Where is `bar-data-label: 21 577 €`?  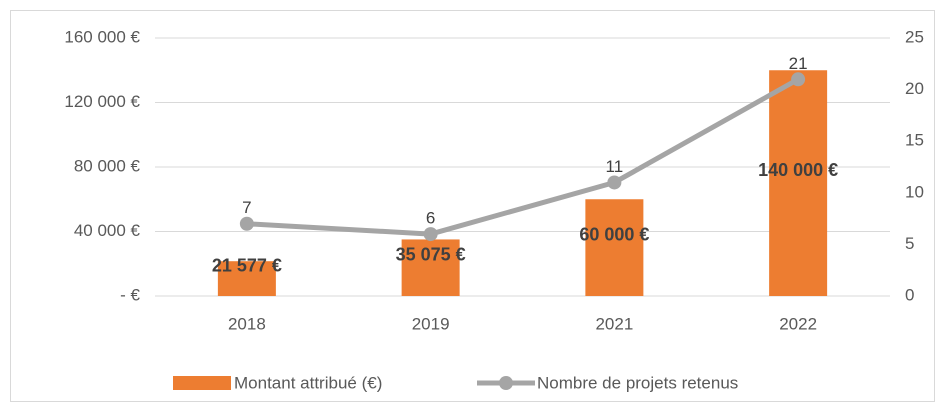 bar-data-label: 21 577 € is located at coordinates (247, 265).